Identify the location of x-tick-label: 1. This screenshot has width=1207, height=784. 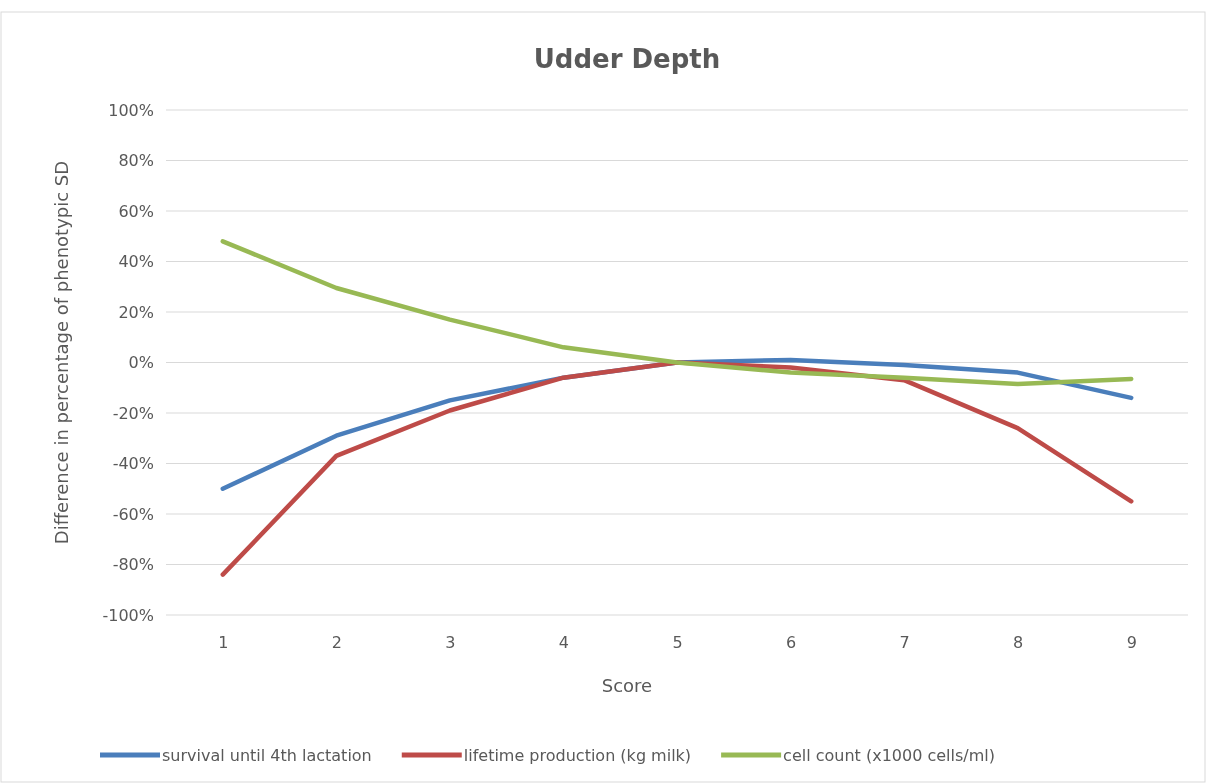
(223, 643).